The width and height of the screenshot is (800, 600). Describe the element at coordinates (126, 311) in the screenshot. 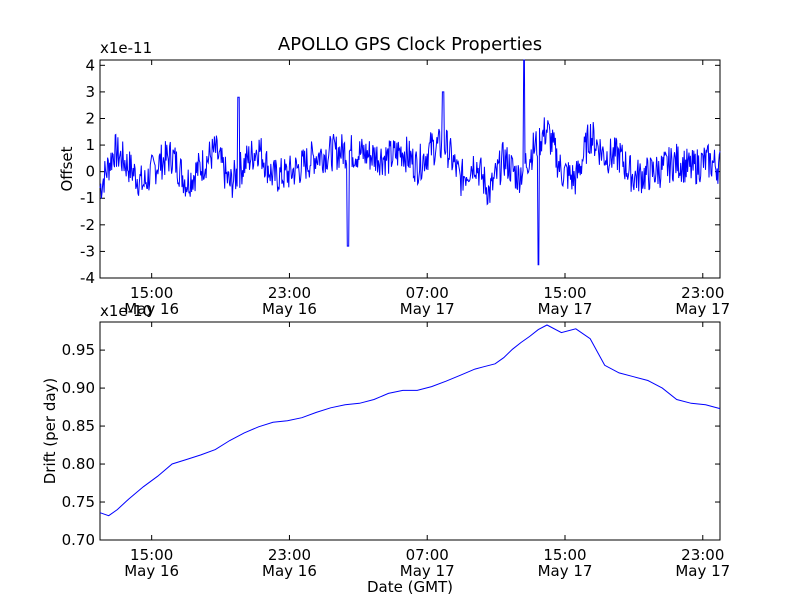

I see `drift-multiplier-label: x1e-10` at that location.